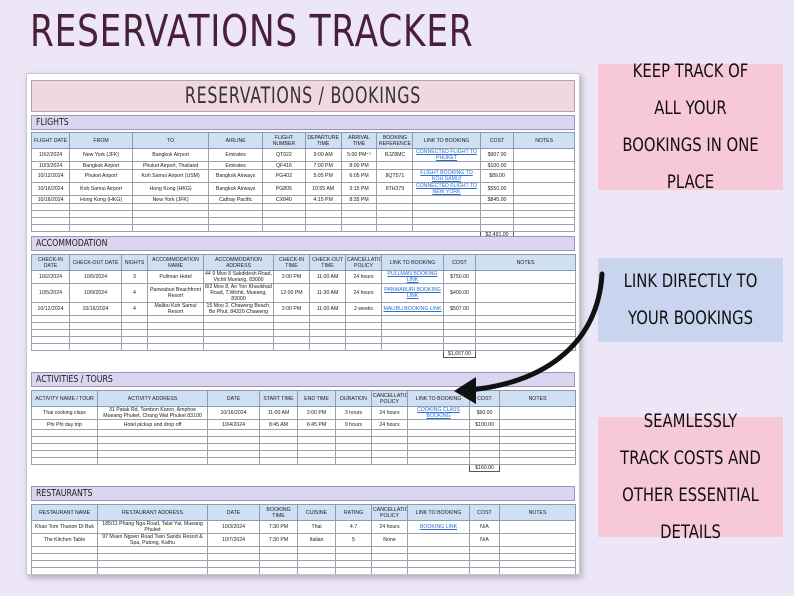 The image size is (794, 596). What do you see at coordinates (412, 309) in the screenshot?
I see `booking-link: MALIBU BOOKING LINK` at bounding box center [412, 309].